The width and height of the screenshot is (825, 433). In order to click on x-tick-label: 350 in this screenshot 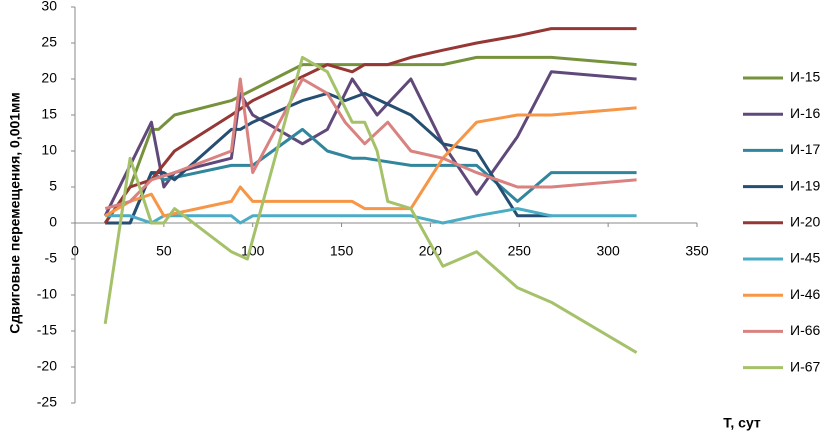, I will do `click(697, 251)`.